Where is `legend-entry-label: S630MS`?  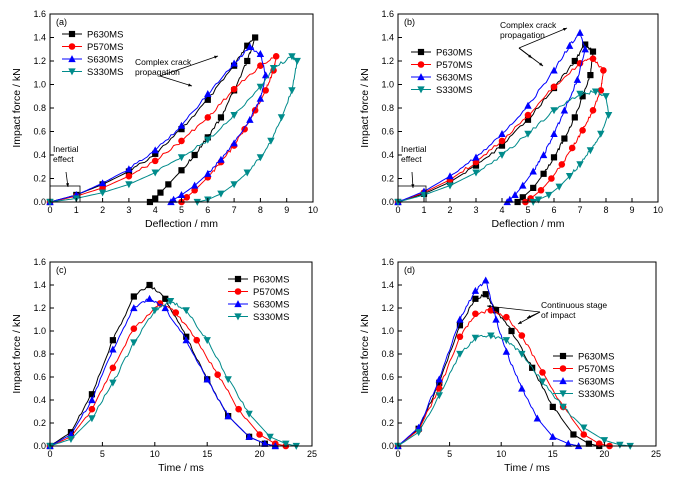 legend-entry-label: S630MS is located at coordinates (271, 305).